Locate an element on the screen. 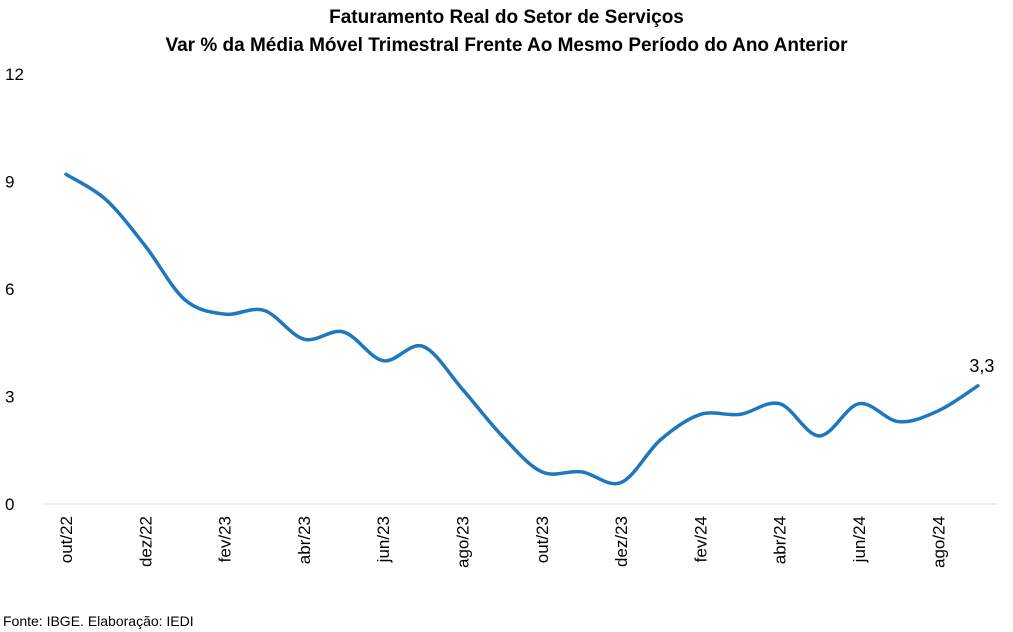  x-tick-label: jun/24 is located at coordinates (859, 539).